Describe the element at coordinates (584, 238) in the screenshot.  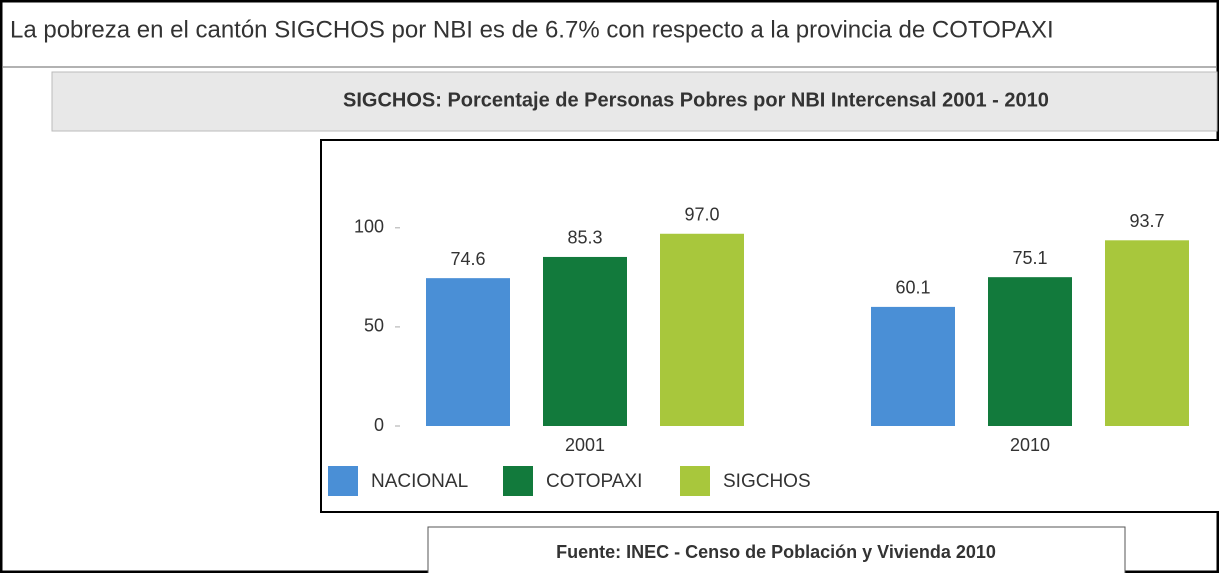
I see `value-label: 85.3` at that location.